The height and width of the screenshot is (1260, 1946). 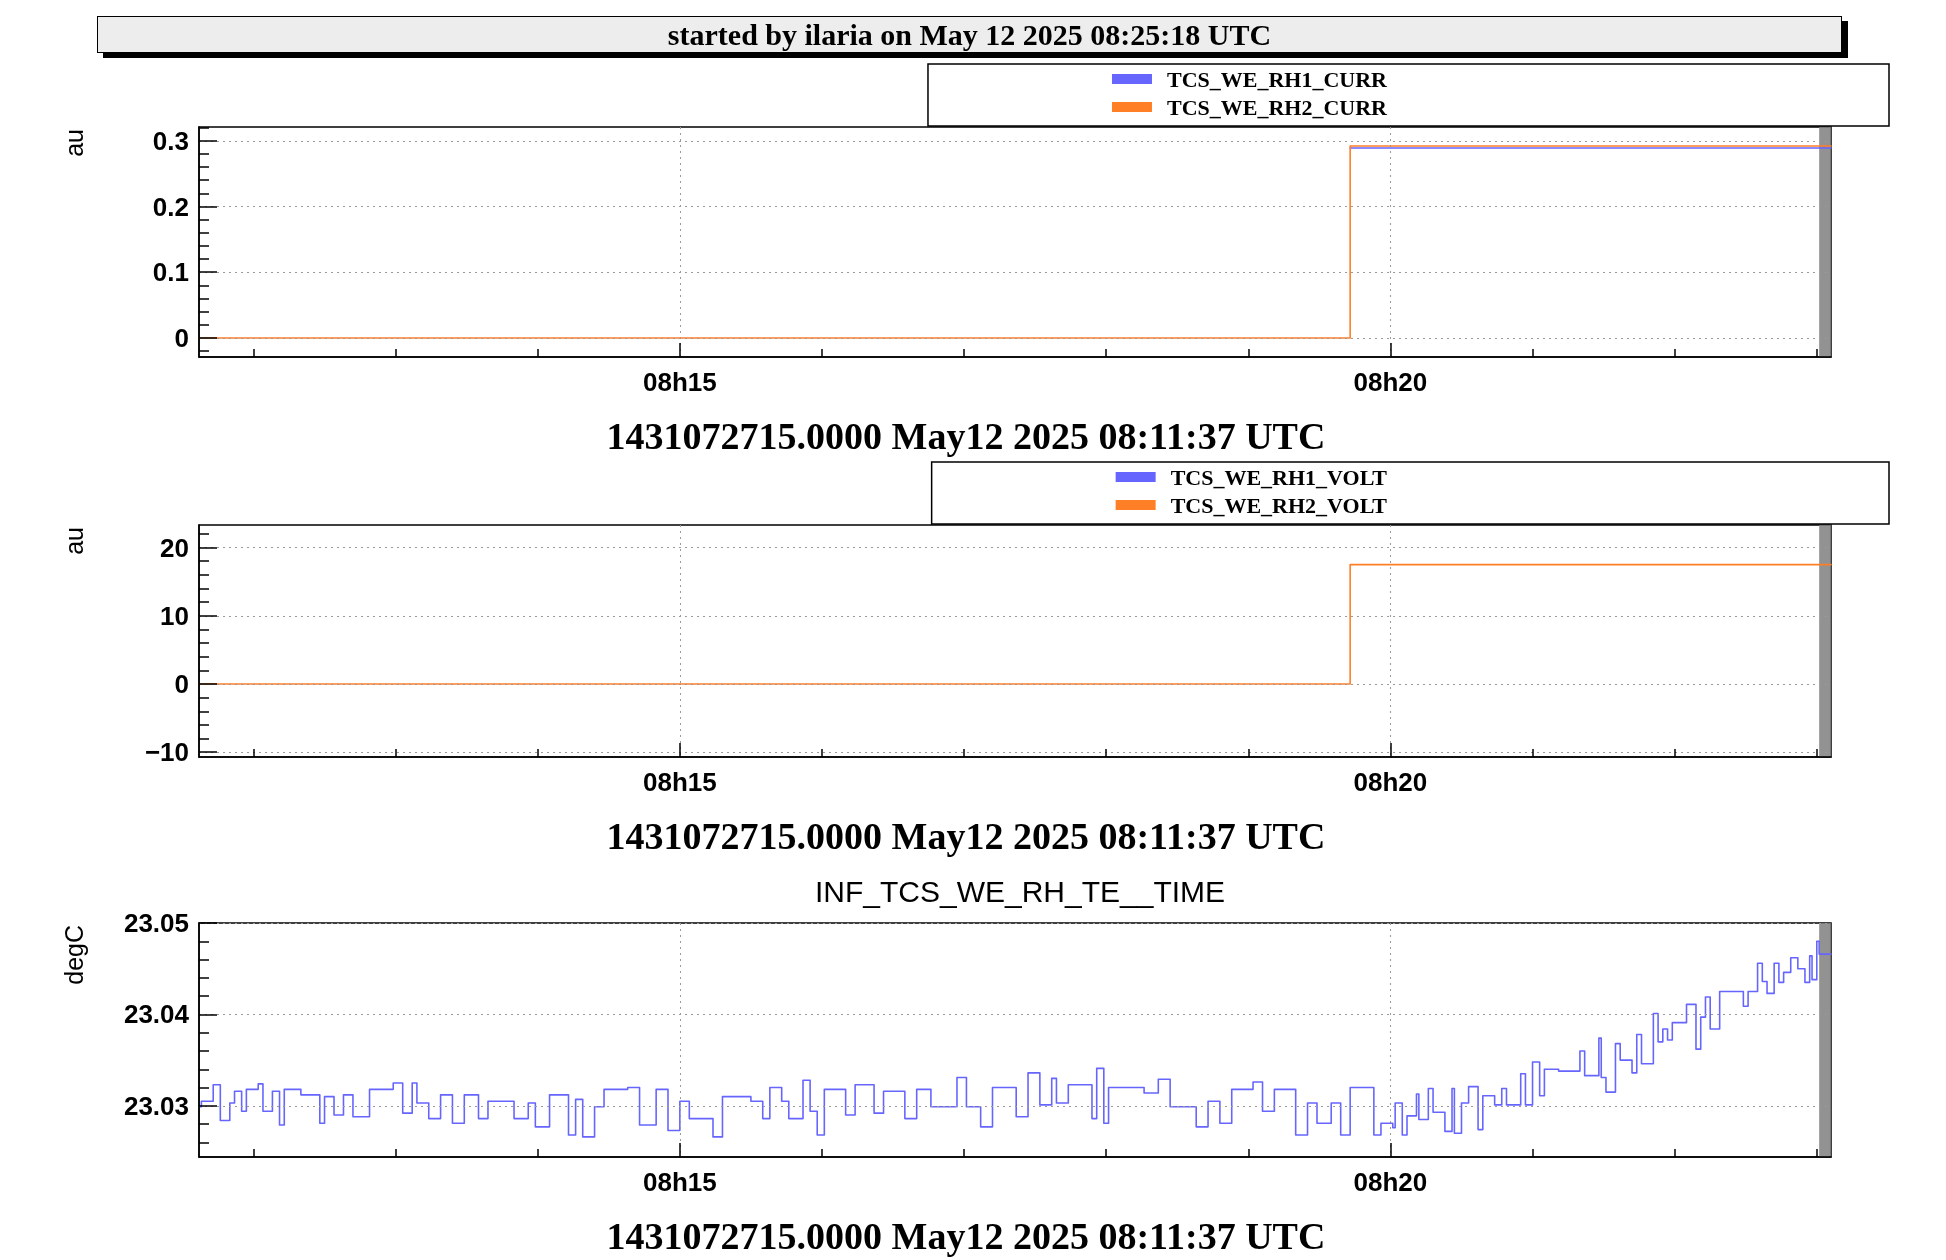 I want to click on y-axis-title: degC, so click(x=74, y=955).